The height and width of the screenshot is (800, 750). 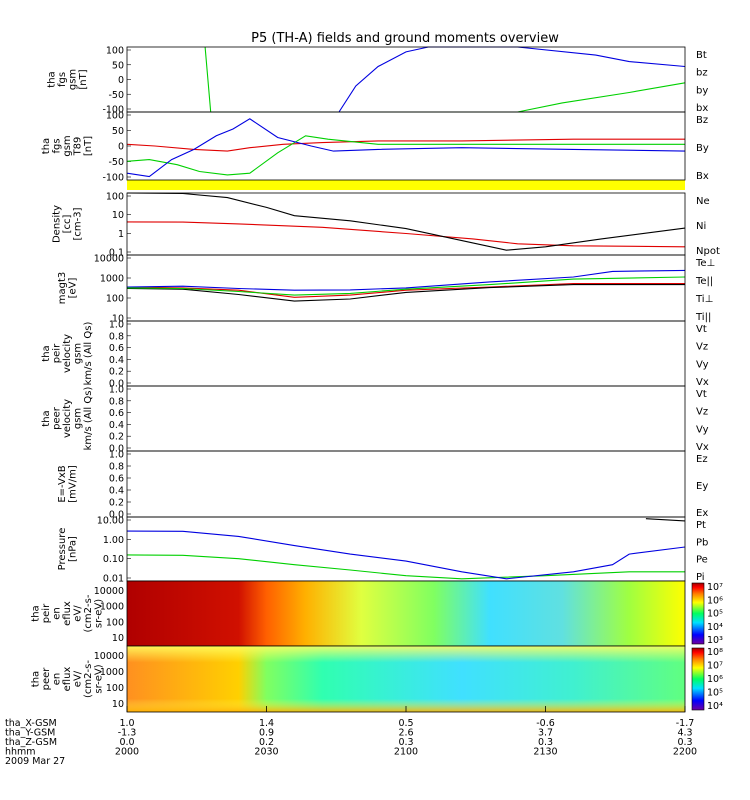 I want to click on y-axis-label-line: [mV/m], so click(x=72, y=484).